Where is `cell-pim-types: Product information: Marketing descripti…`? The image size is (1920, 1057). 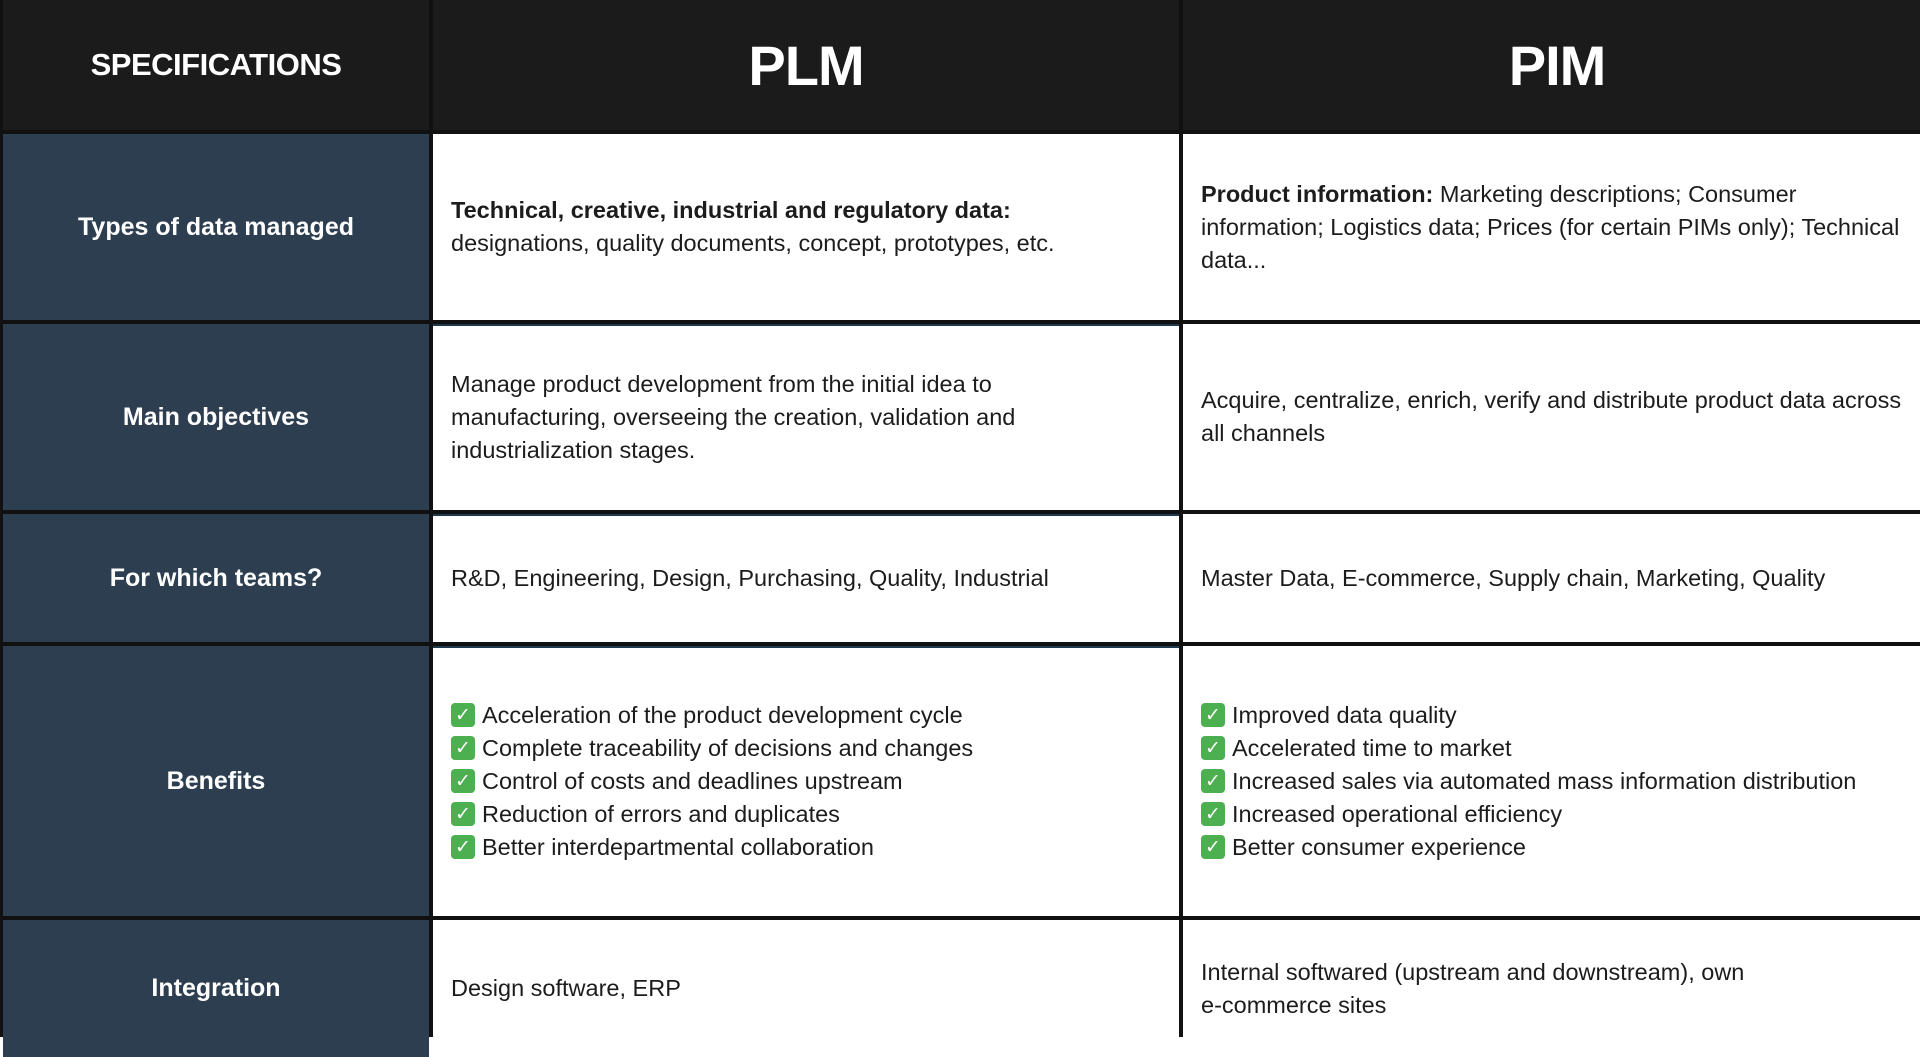
cell-pim-types: Product information: Marketing descripti… is located at coordinates (1551, 227).